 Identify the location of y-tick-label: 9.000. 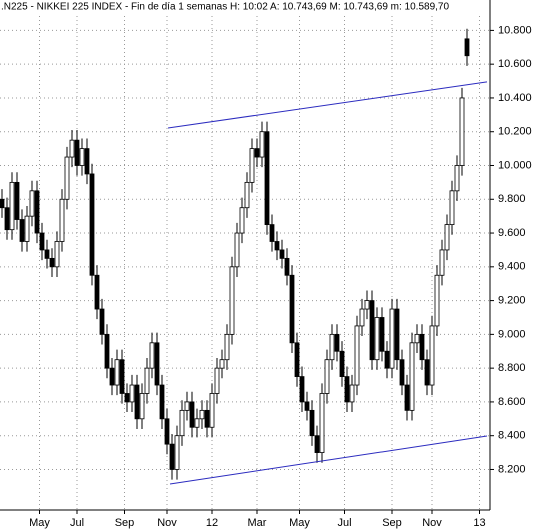
(512, 334).